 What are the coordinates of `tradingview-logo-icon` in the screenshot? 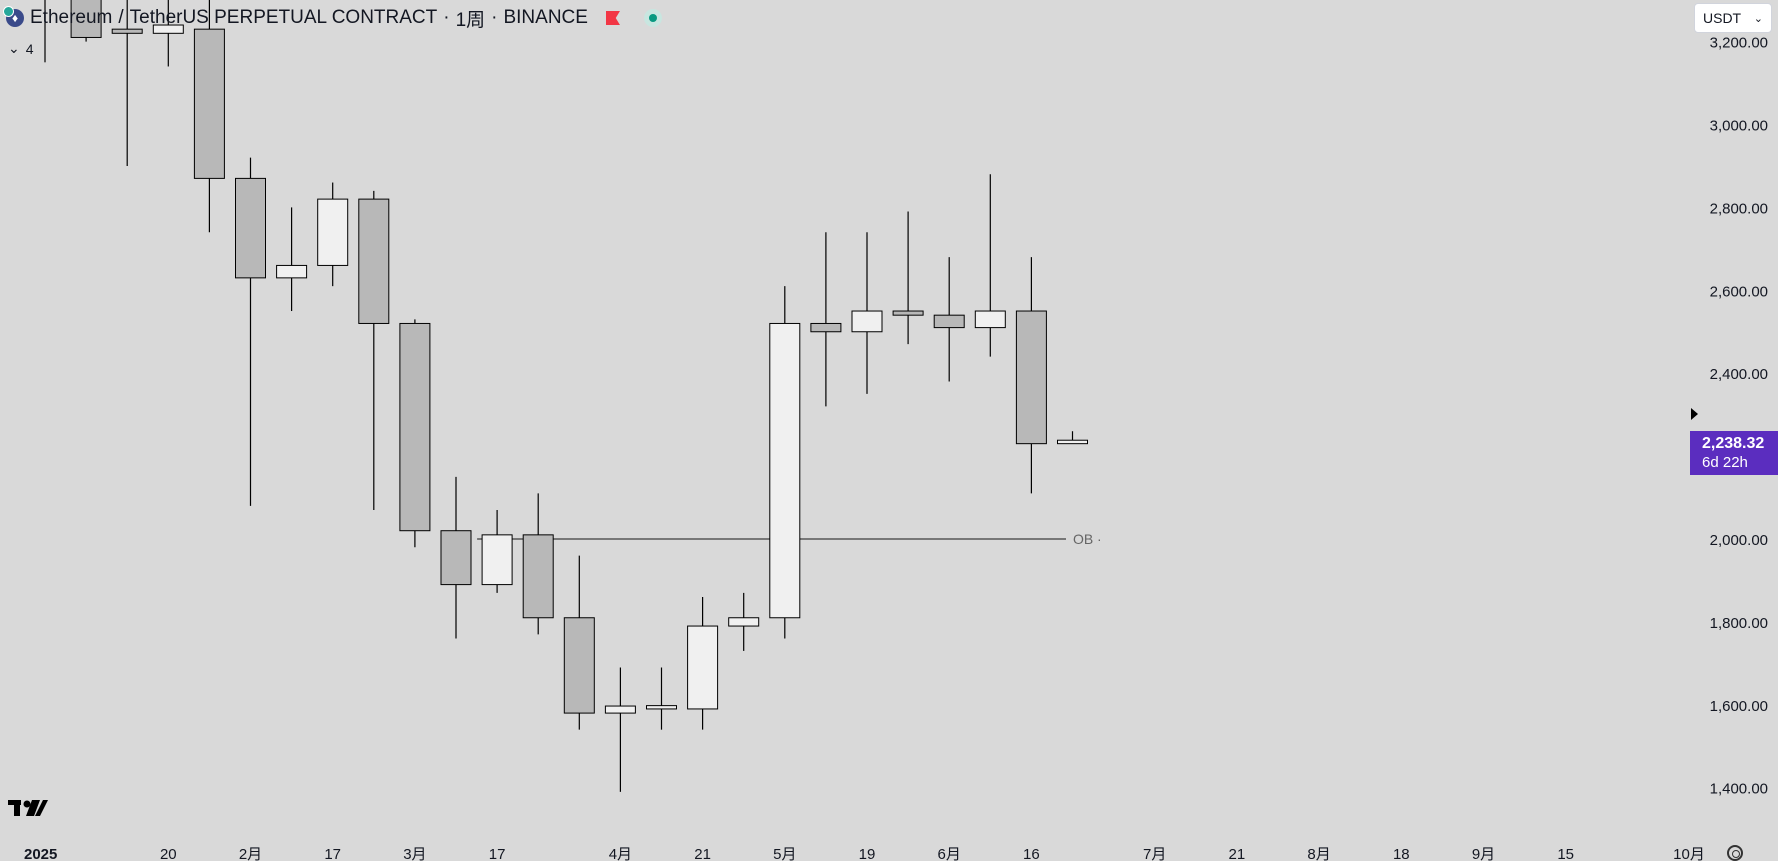 It's located at (28, 807).